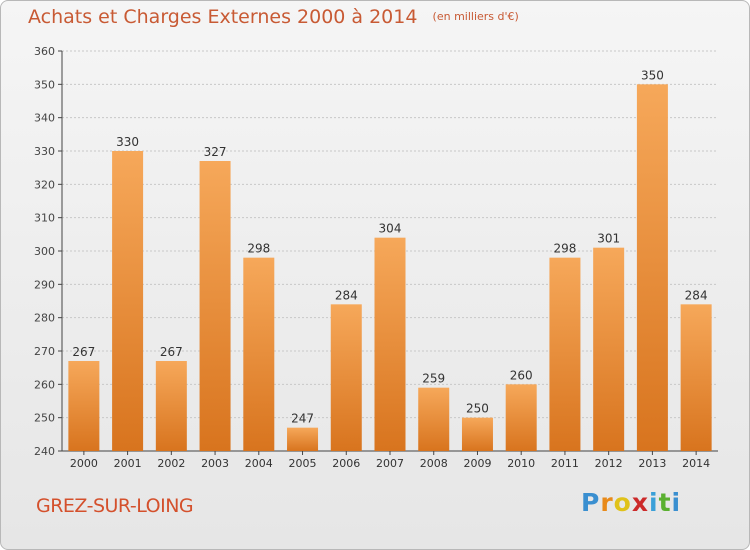 The width and height of the screenshot is (750, 550). Describe the element at coordinates (390, 344) in the screenshot. I see `bar-2007` at that location.